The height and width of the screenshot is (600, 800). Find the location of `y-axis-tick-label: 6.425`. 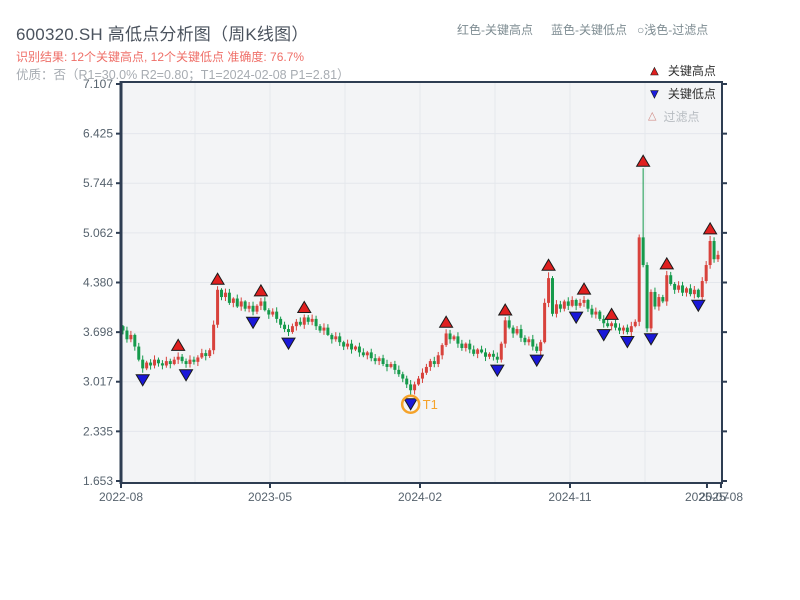

y-axis-tick-label: 6.425 is located at coordinates (98, 134).